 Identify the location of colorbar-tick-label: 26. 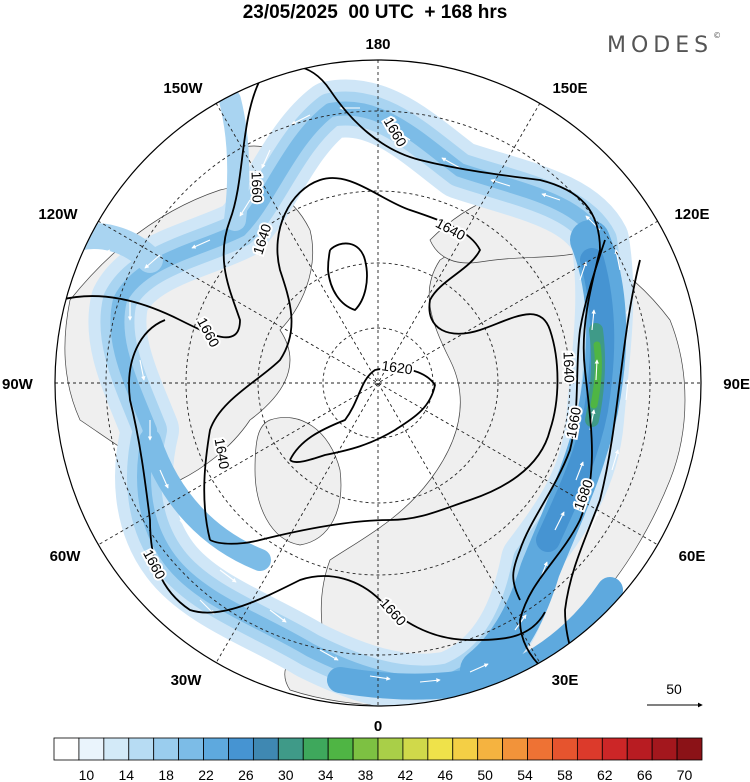
(246, 774).